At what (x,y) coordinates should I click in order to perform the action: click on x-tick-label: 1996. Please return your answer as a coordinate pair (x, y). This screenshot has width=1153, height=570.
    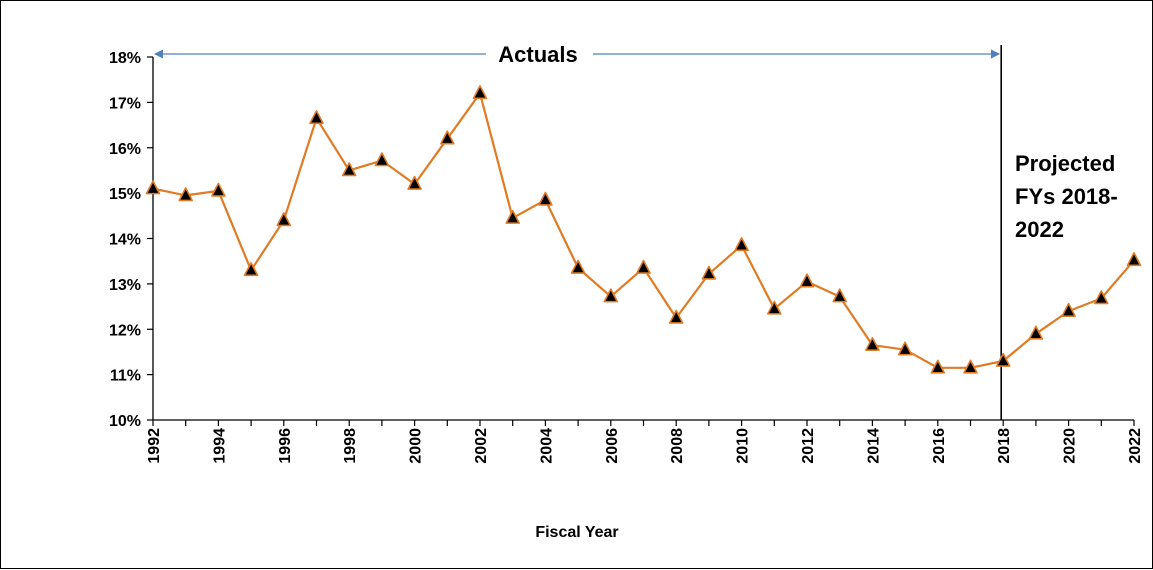
    Looking at the image, I should click on (285, 446).